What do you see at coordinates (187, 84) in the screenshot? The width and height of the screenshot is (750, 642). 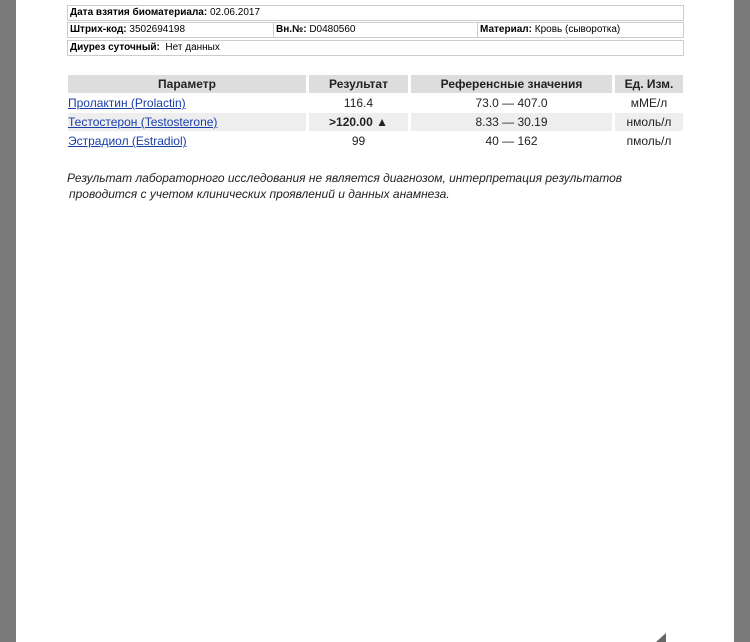 I see `header-parameter: Параметр` at bounding box center [187, 84].